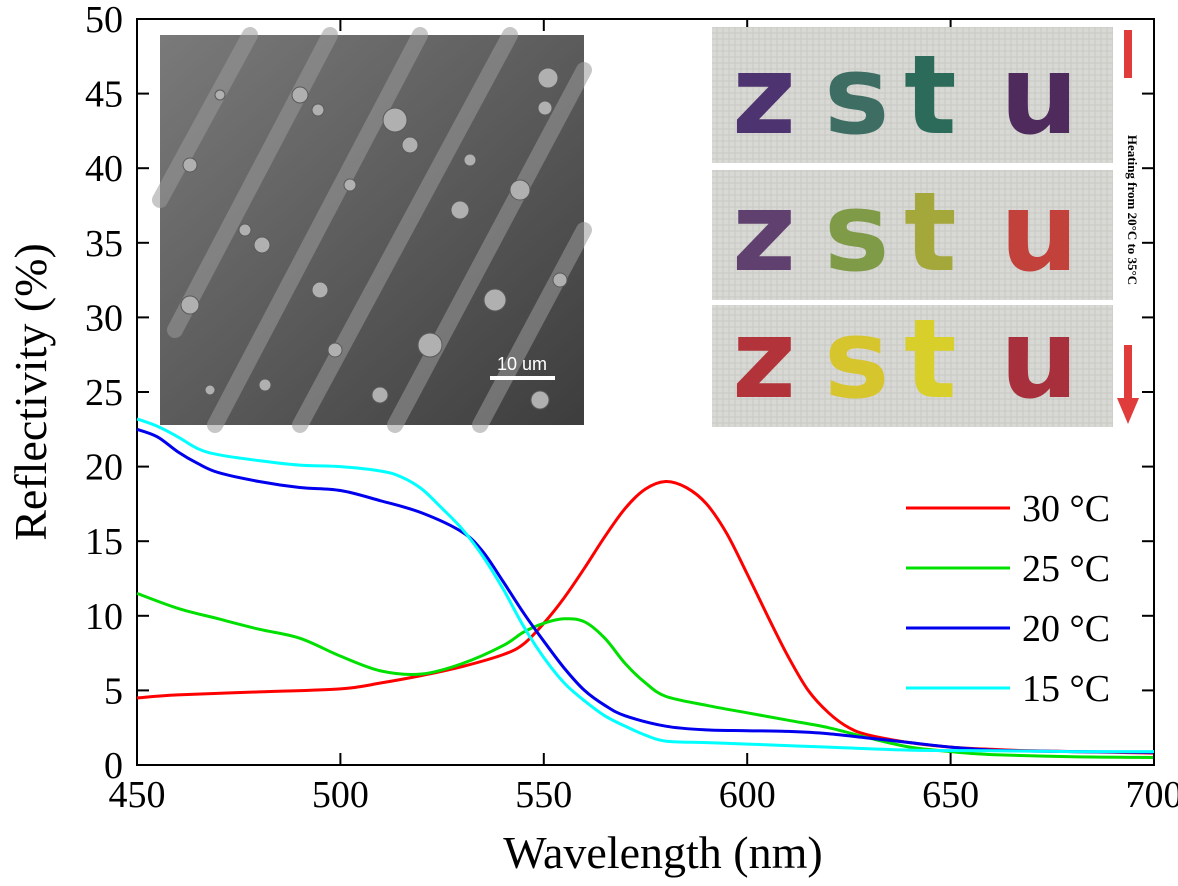 The image size is (1178, 886). Describe the element at coordinates (1128, 372) in the screenshot. I see `arrow-bottom-shaft` at that location.